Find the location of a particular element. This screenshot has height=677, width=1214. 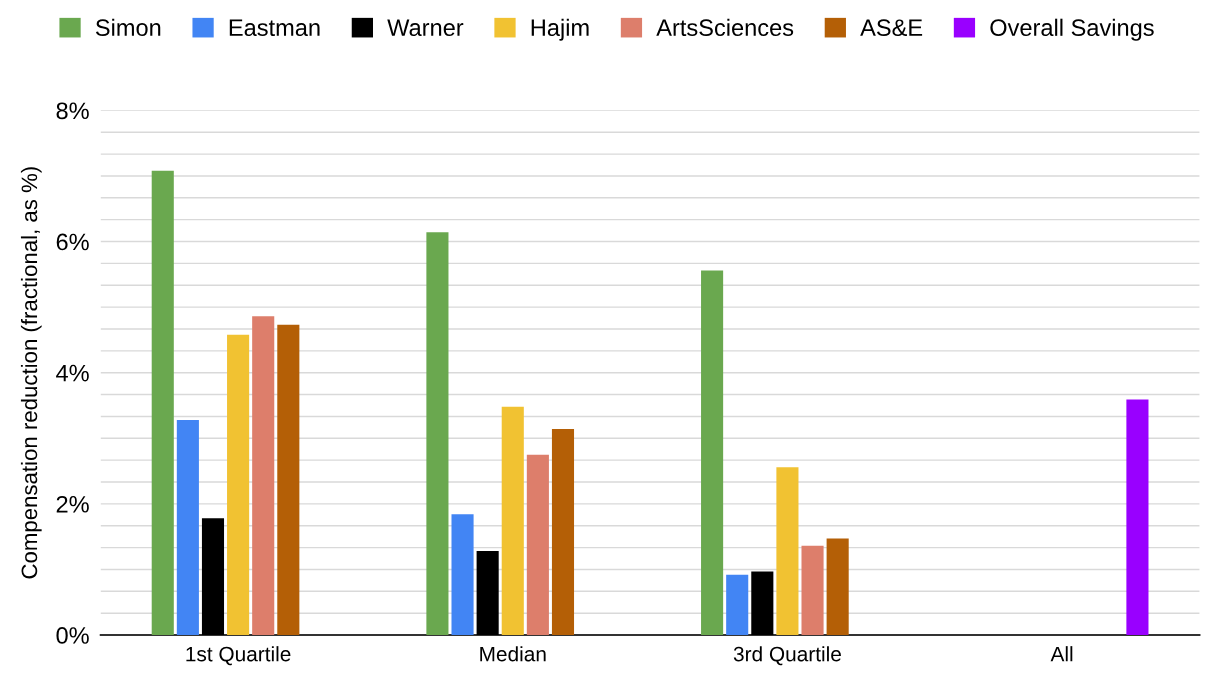

legend-label: Overall Savings is located at coordinates (1072, 29).